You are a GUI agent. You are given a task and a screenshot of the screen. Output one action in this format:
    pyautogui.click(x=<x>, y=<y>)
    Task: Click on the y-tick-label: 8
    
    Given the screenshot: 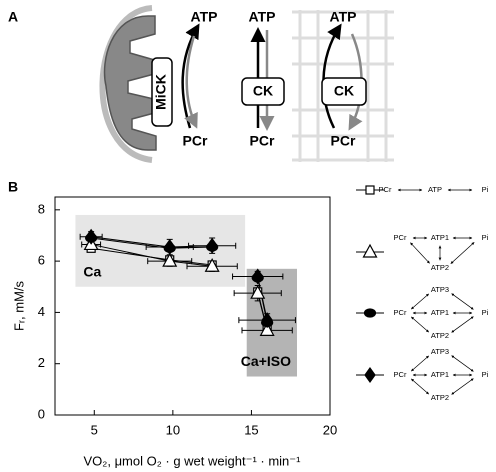 What is the action you would take?
    pyautogui.click(x=41, y=208)
    